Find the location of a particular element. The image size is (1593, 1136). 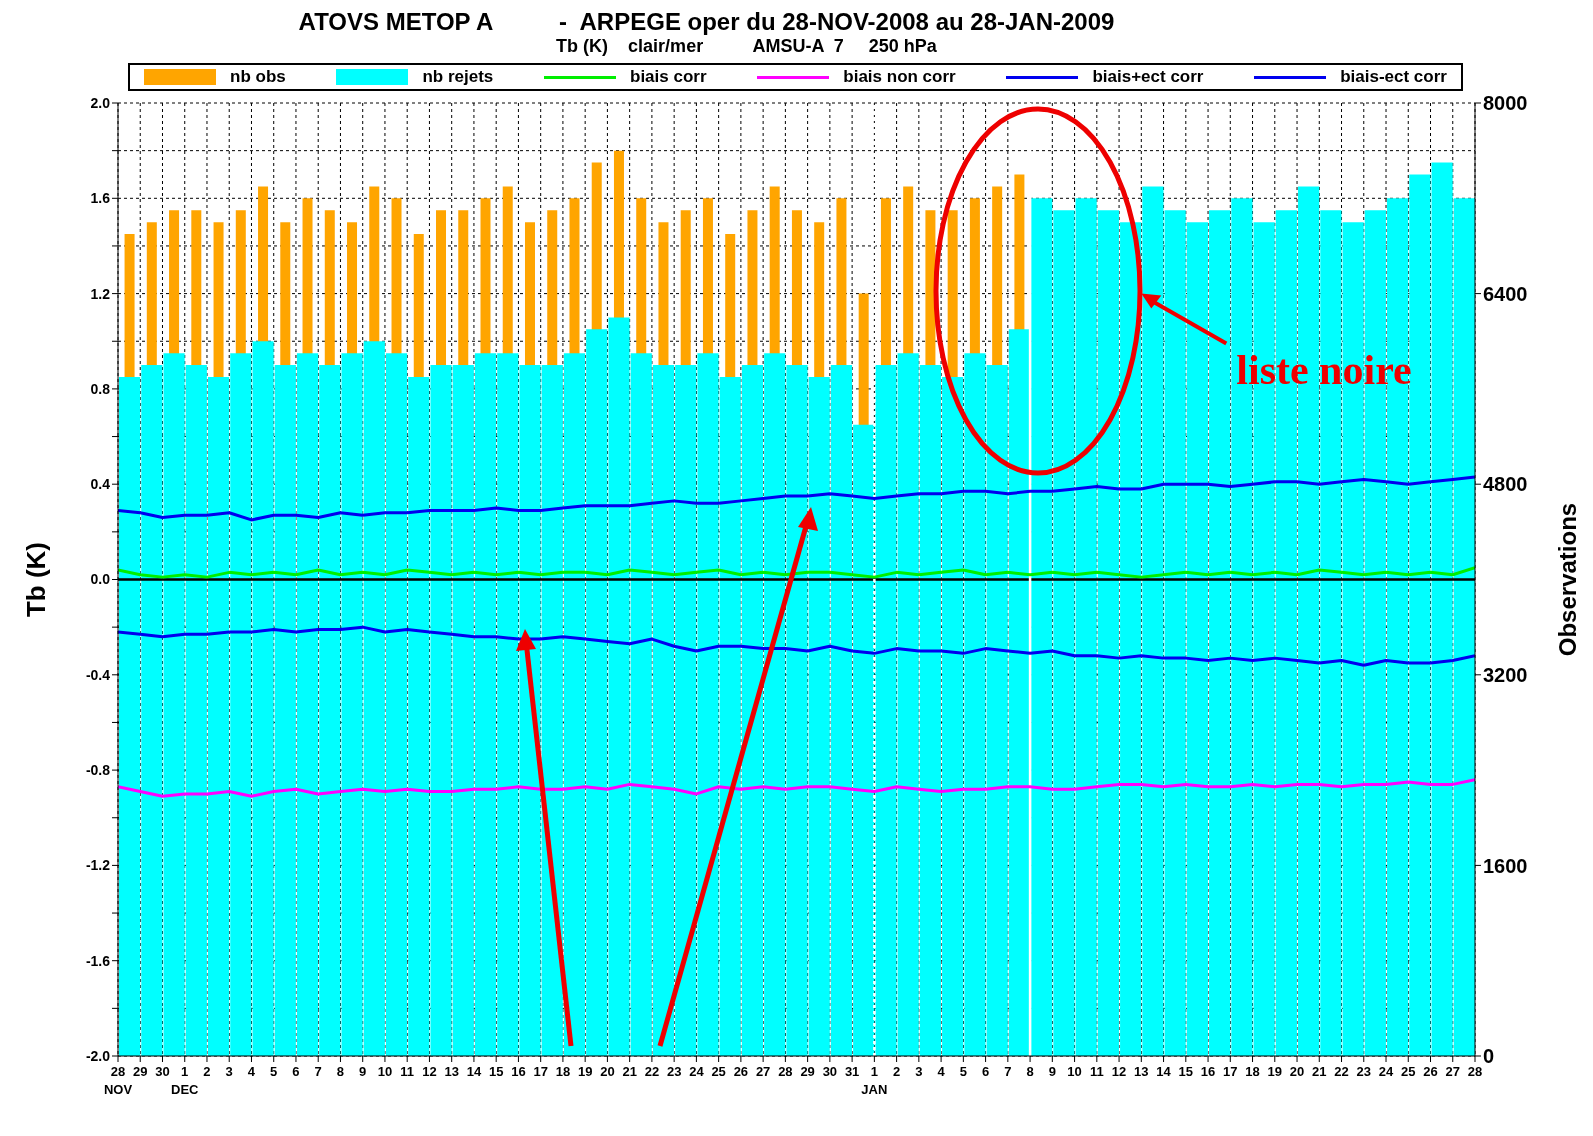

y-tick-label: -2.0 is located at coordinates (98, 1055).